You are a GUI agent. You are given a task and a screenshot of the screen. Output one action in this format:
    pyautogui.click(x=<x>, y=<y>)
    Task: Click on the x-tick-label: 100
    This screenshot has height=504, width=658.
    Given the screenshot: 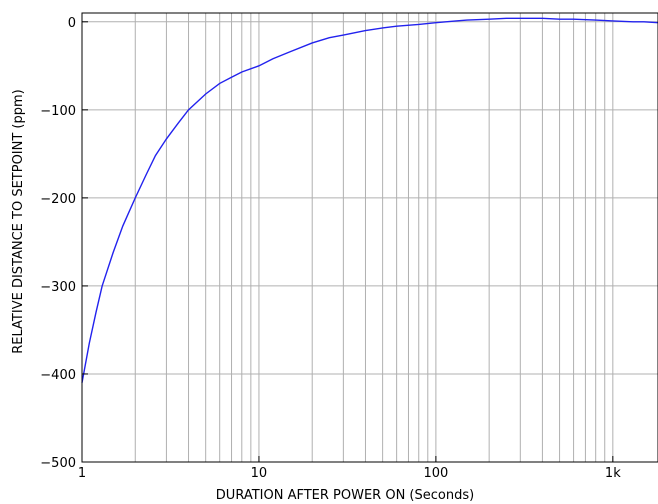 What is the action you would take?
    pyautogui.click(x=435, y=473)
    